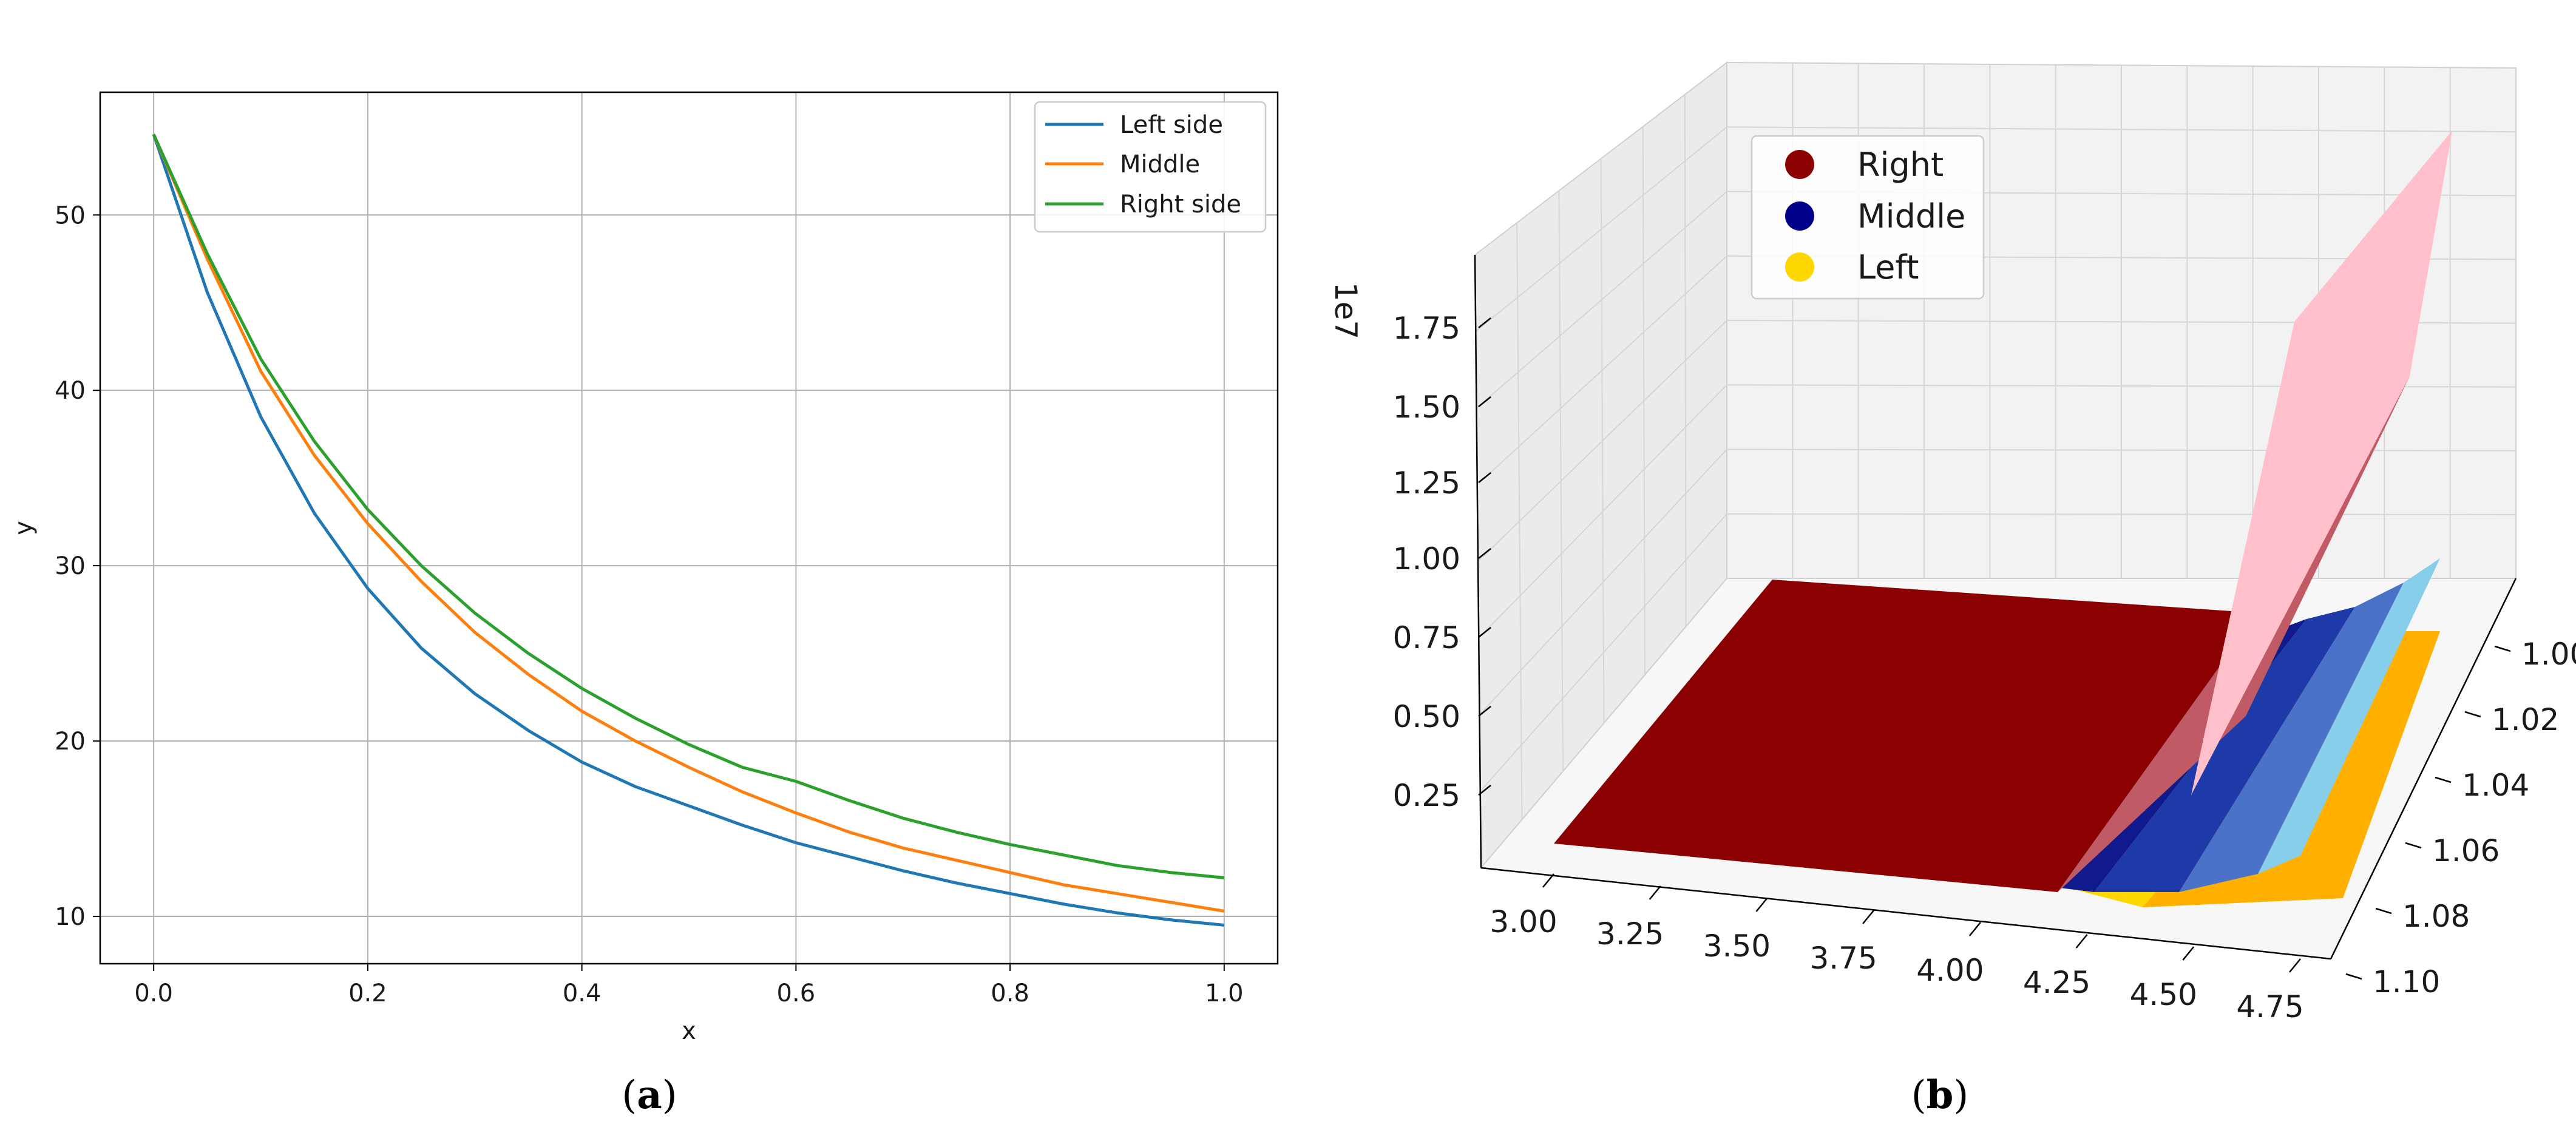 The width and height of the screenshot is (2576, 1130). Describe the element at coordinates (2349, 716) in the screenshot. I see `surface-middle-highlight` at that location.